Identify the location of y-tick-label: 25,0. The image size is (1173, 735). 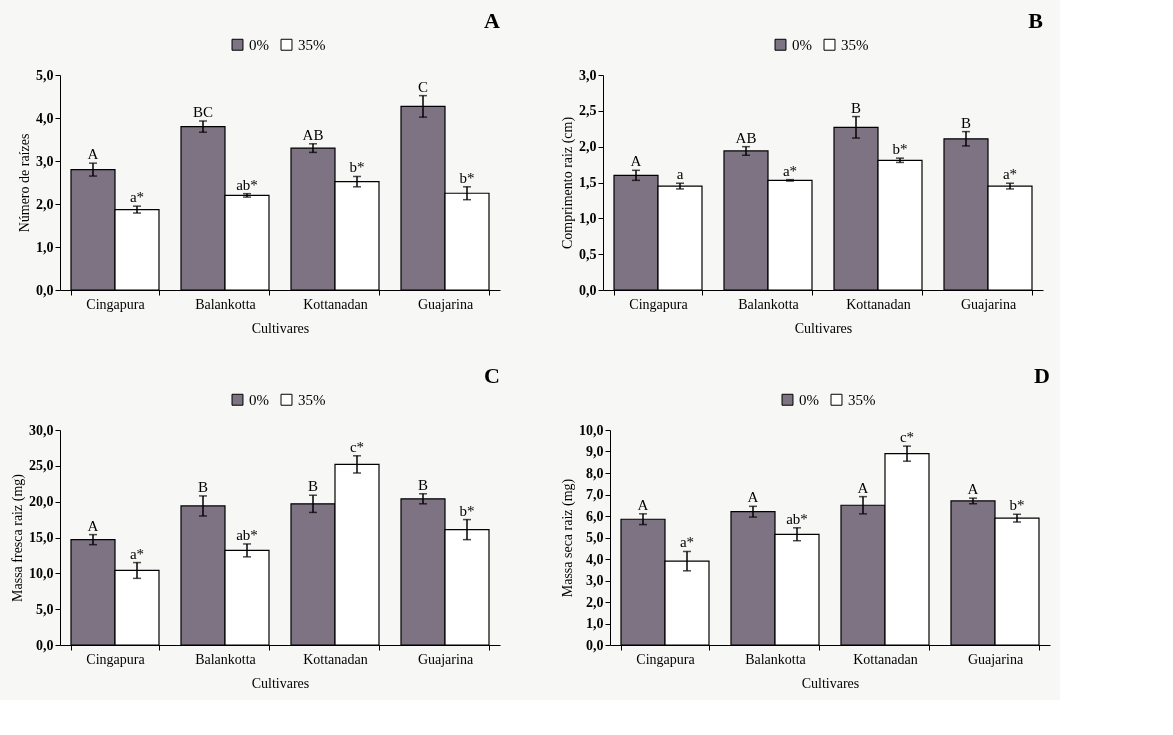
(41, 466).